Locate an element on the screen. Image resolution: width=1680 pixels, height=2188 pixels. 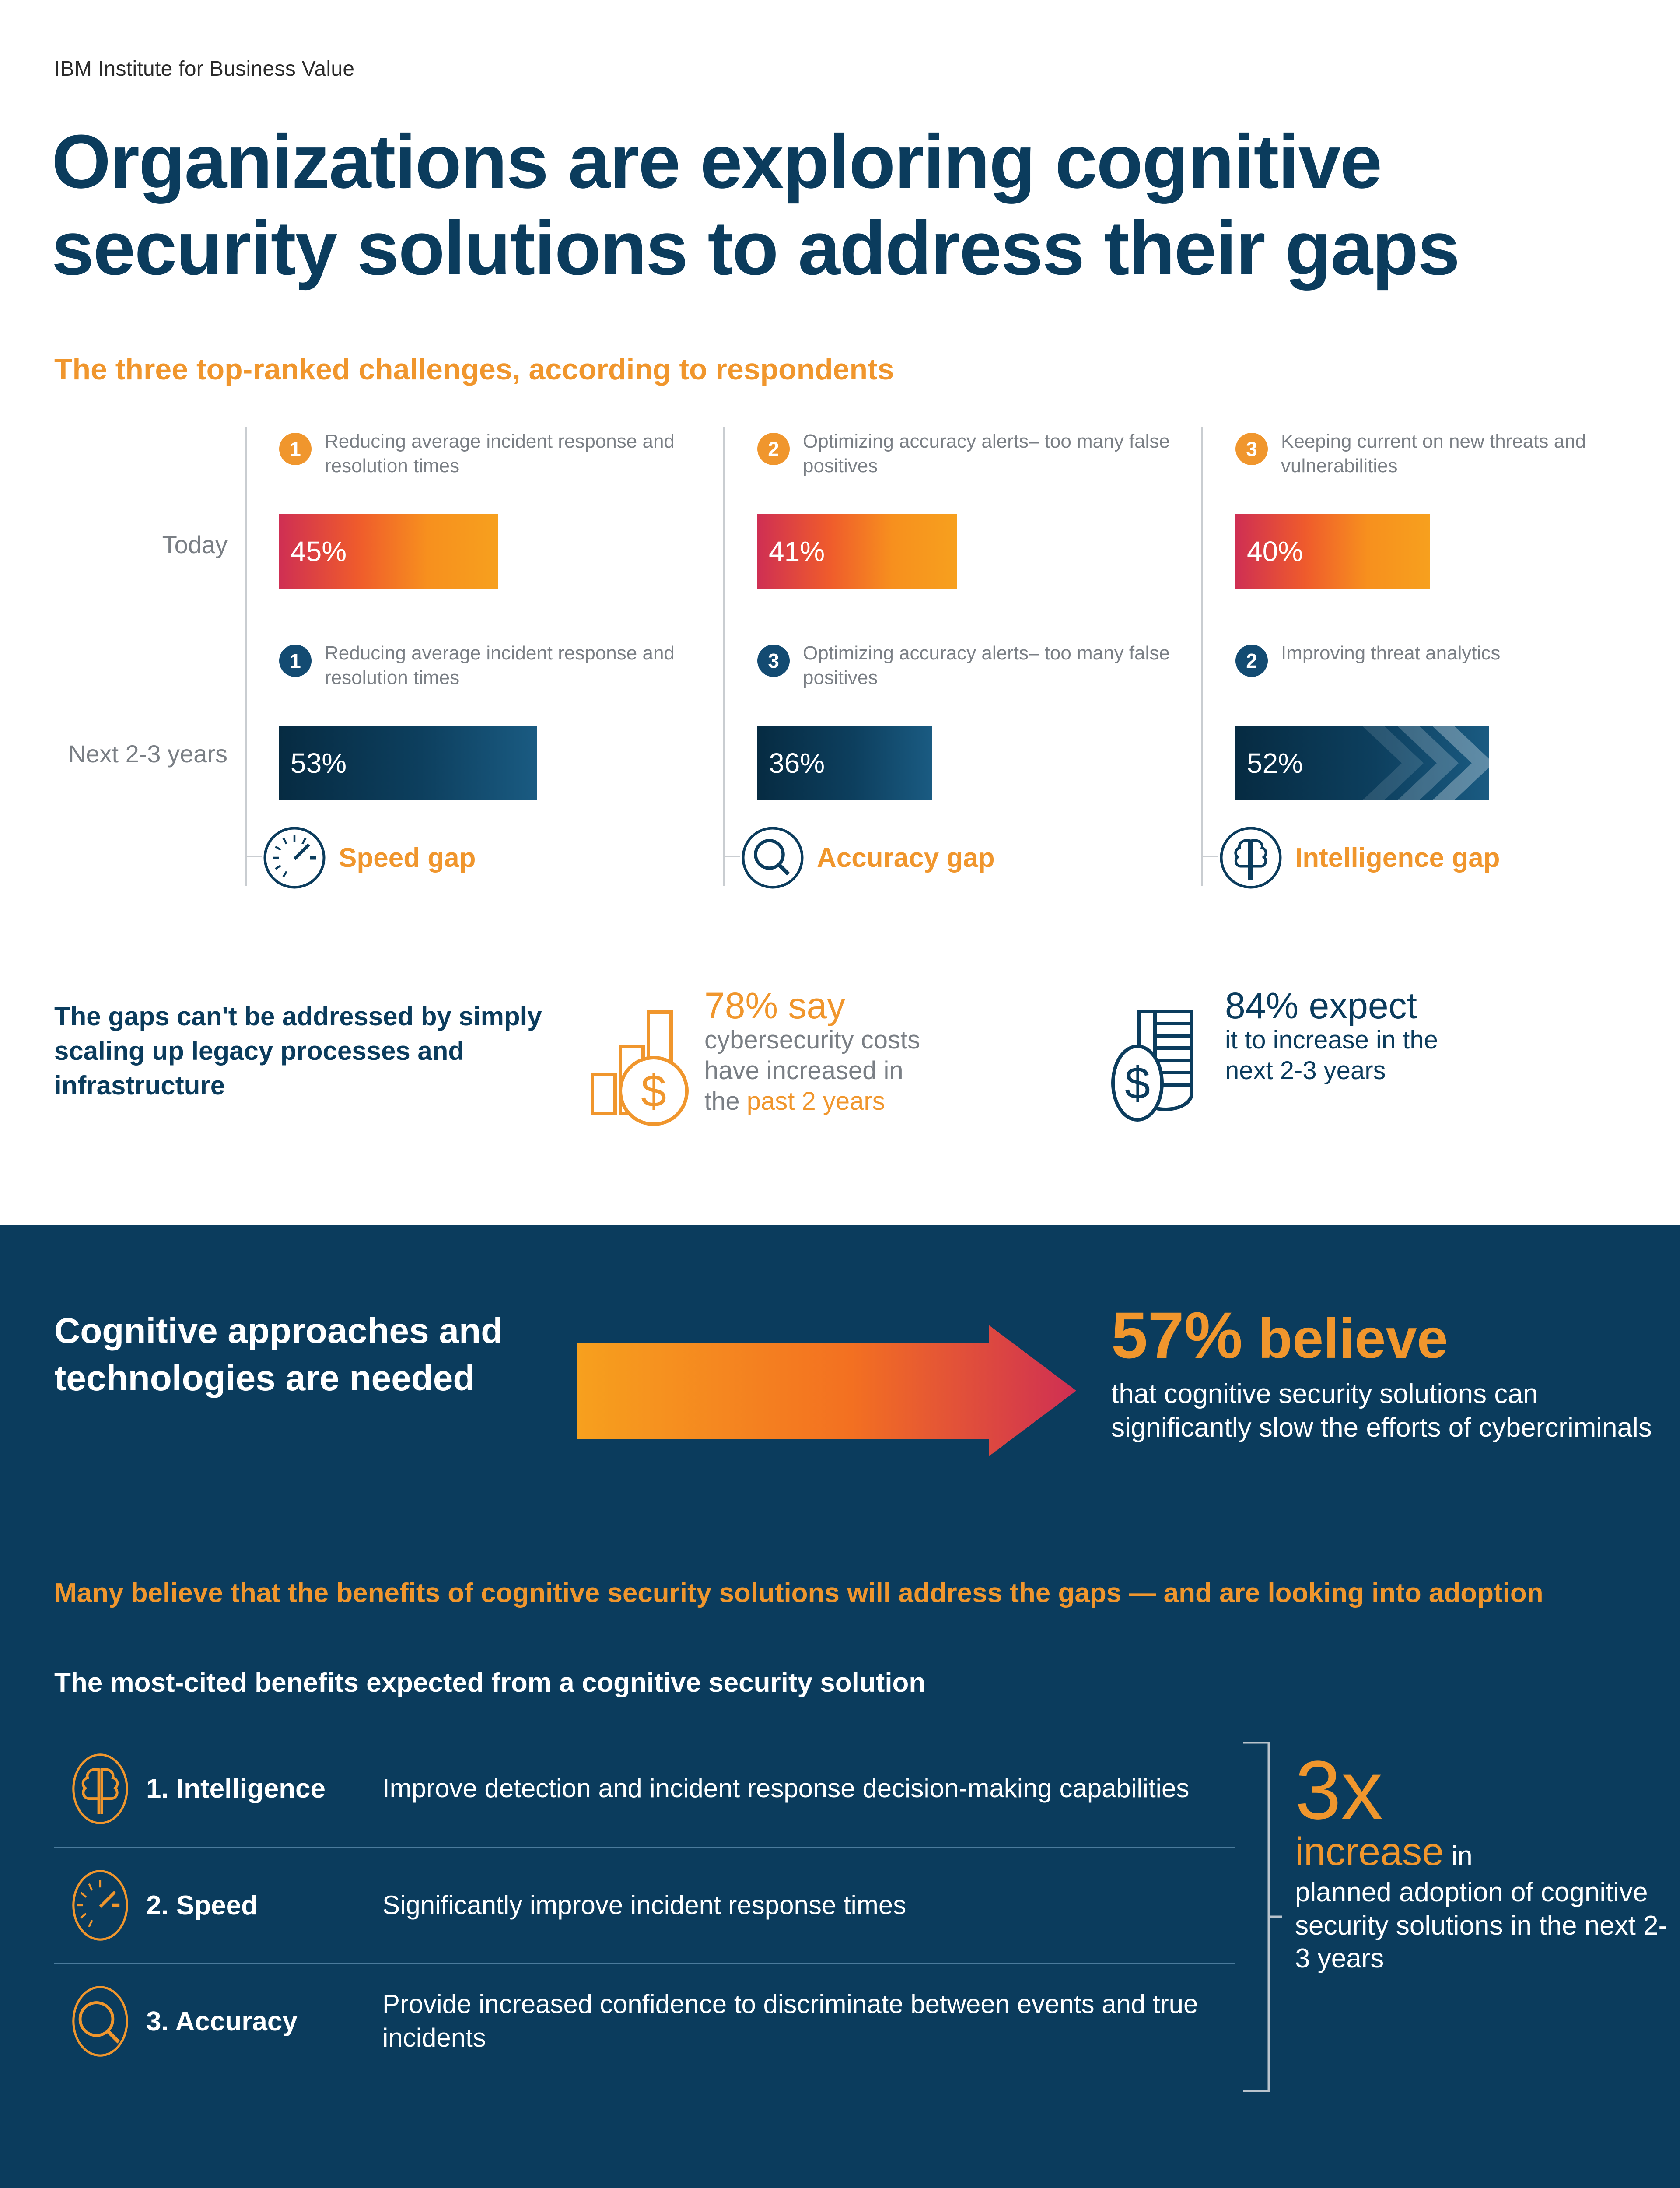
right-arrow-gradient-icon is located at coordinates (827, 1390).